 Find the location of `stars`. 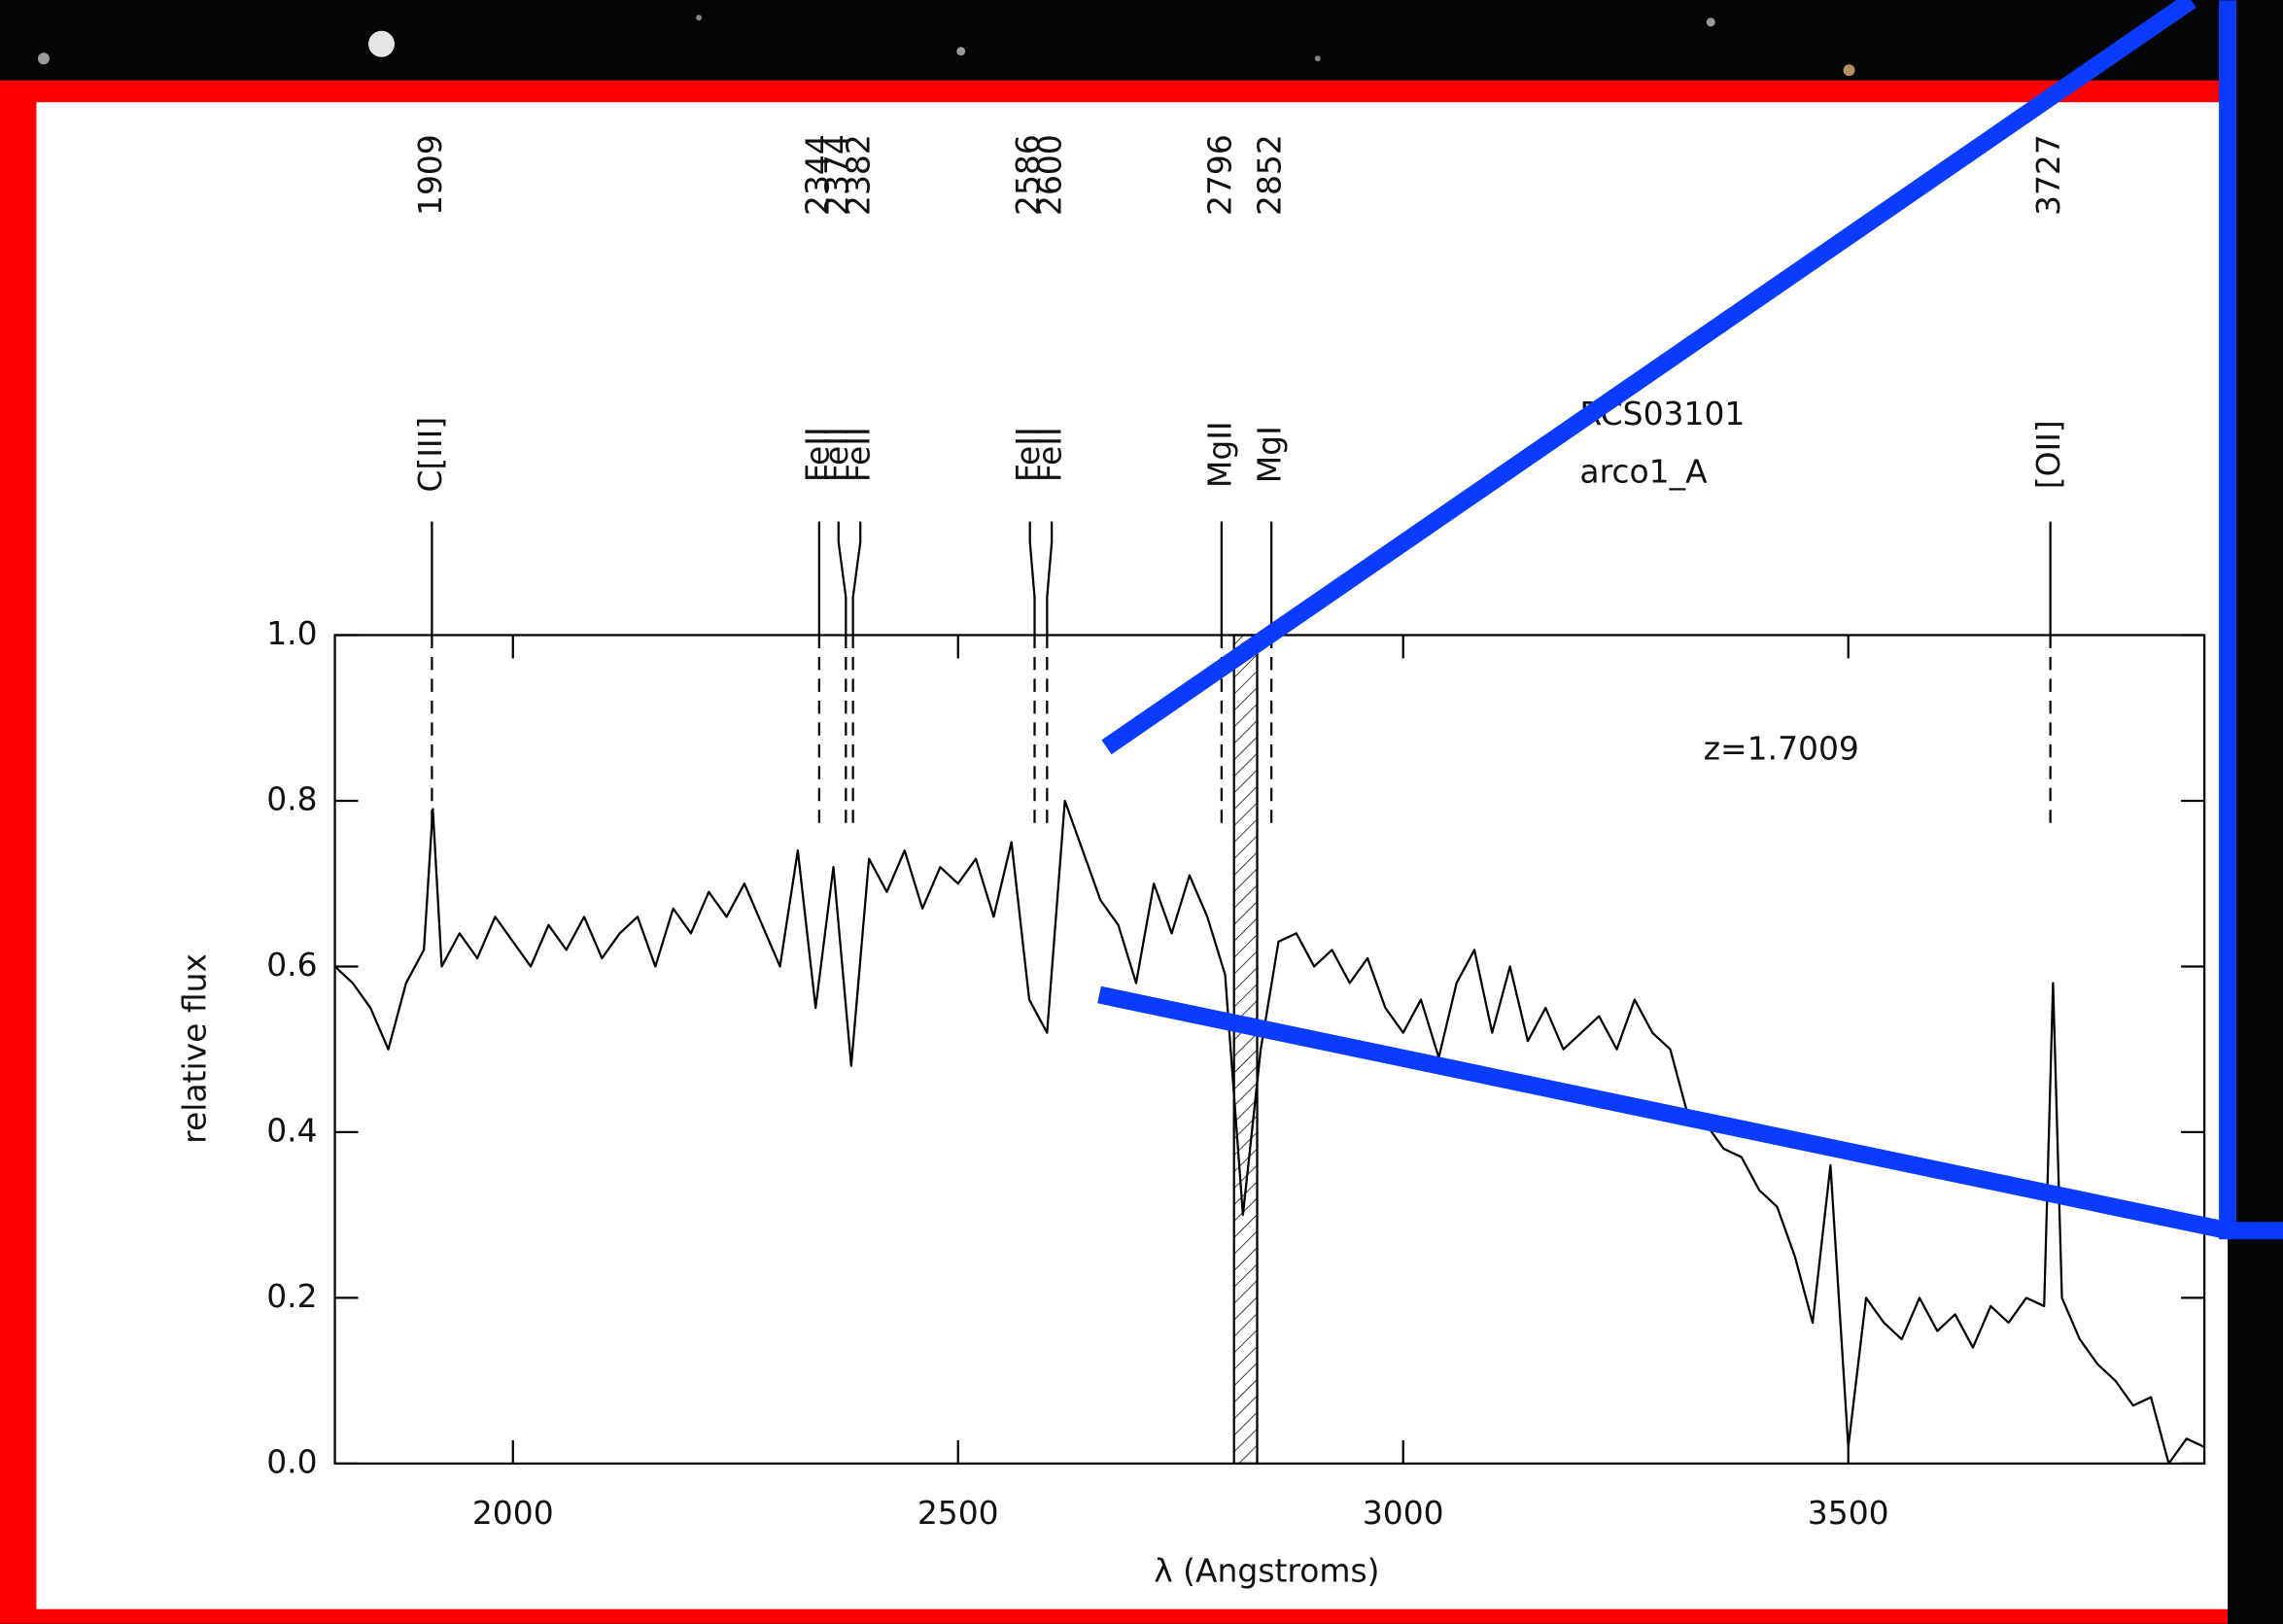

stars is located at coordinates (1083, 46).